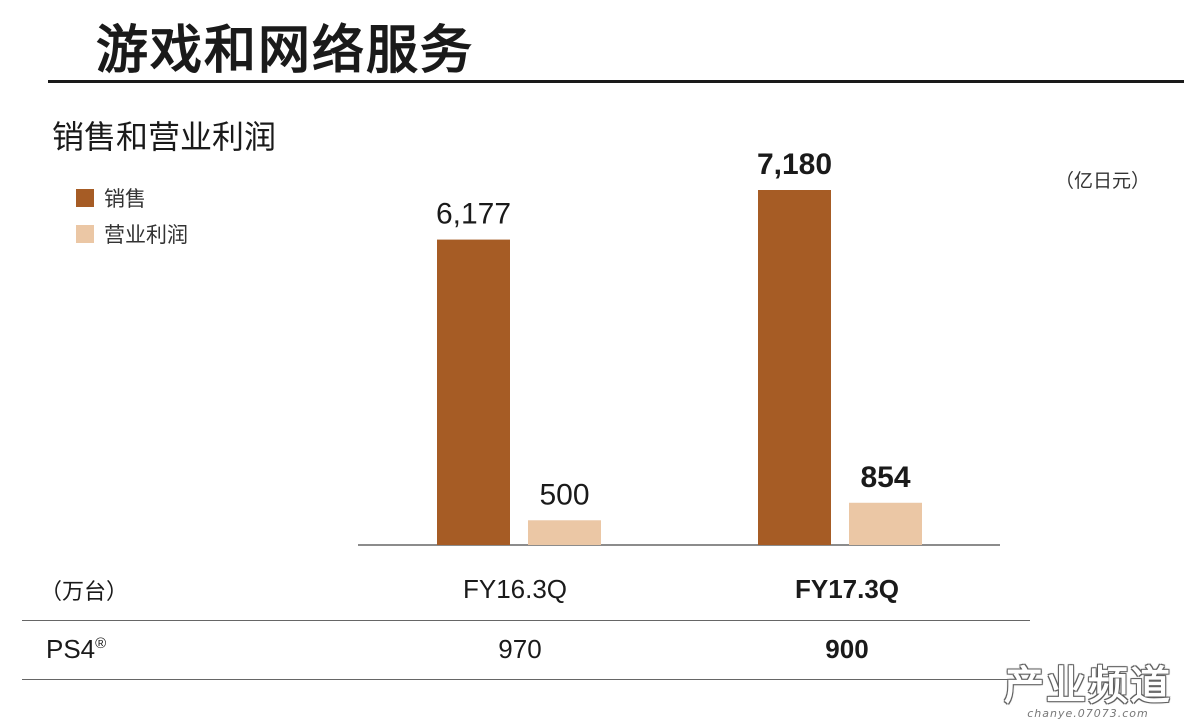  Describe the element at coordinates (526, 620) in the screenshot. I see `table-divider-top` at that location.